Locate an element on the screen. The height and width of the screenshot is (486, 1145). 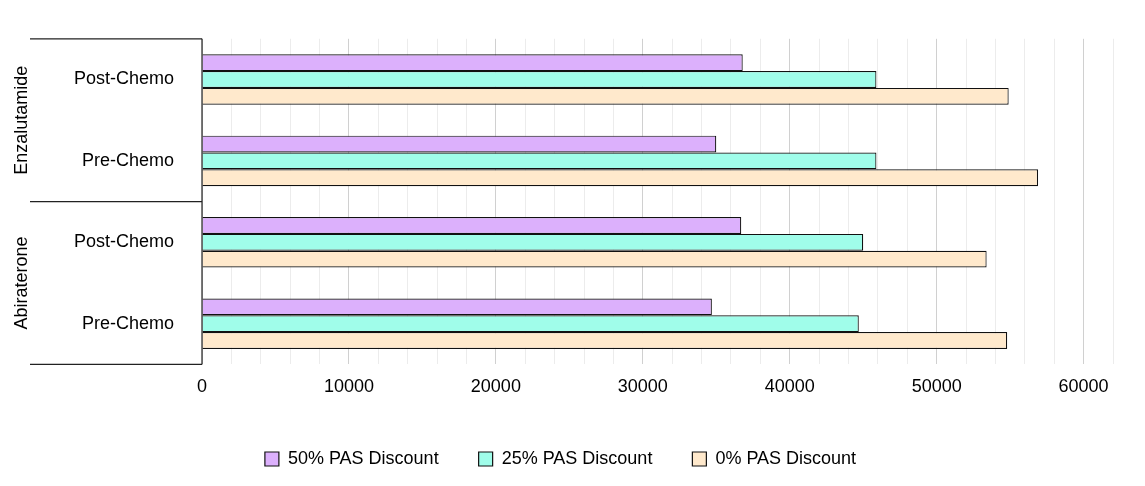
x-tick-label: 0 is located at coordinates (202, 386).